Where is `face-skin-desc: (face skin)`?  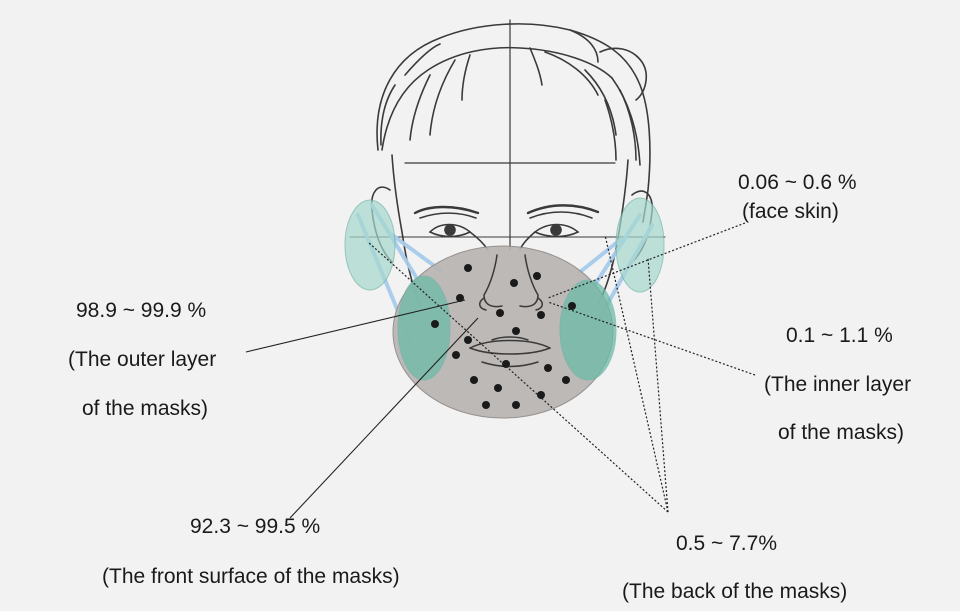
face-skin-desc: (face skin) is located at coordinates (790, 211).